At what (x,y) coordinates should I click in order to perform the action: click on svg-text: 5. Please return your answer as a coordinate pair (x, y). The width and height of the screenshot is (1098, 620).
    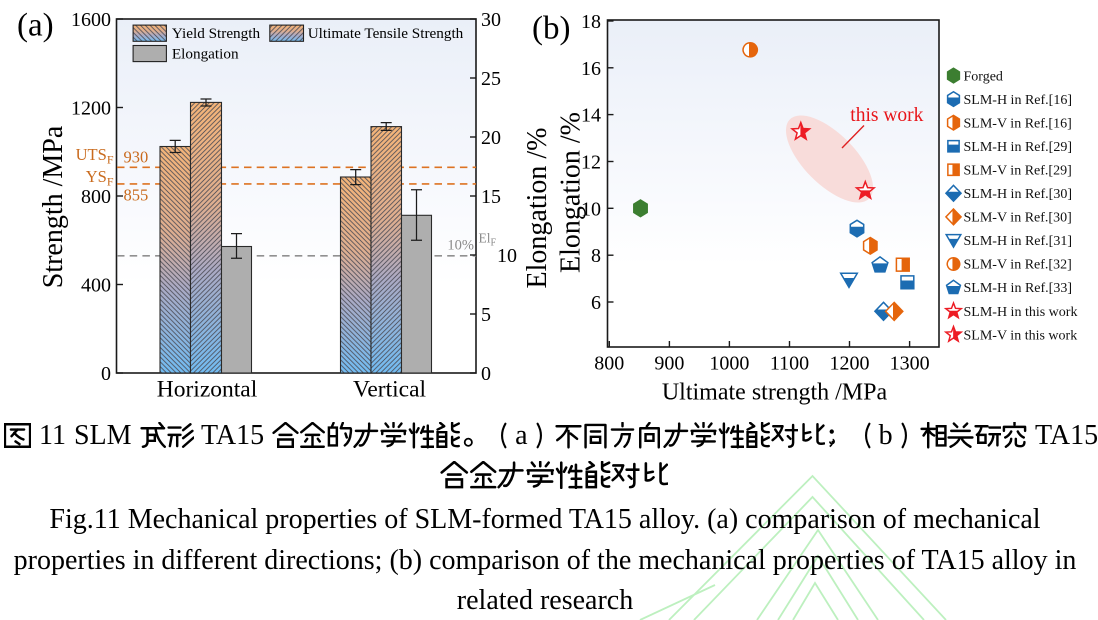
    Looking at the image, I should click on (486, 315).